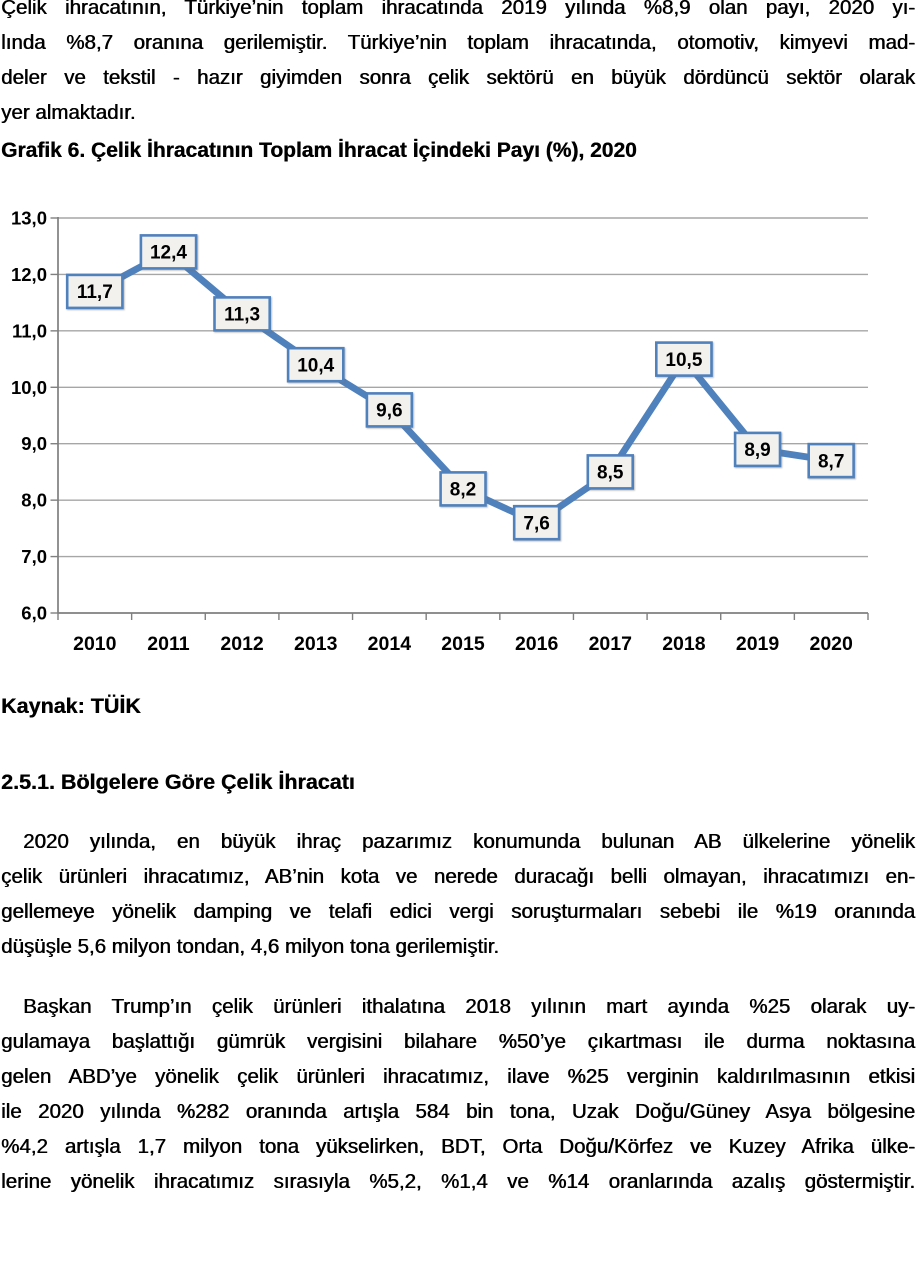 The height and width of the screenshot is (1270, 918). I want to click on x-tick-label: 2020, so click(831, 644).